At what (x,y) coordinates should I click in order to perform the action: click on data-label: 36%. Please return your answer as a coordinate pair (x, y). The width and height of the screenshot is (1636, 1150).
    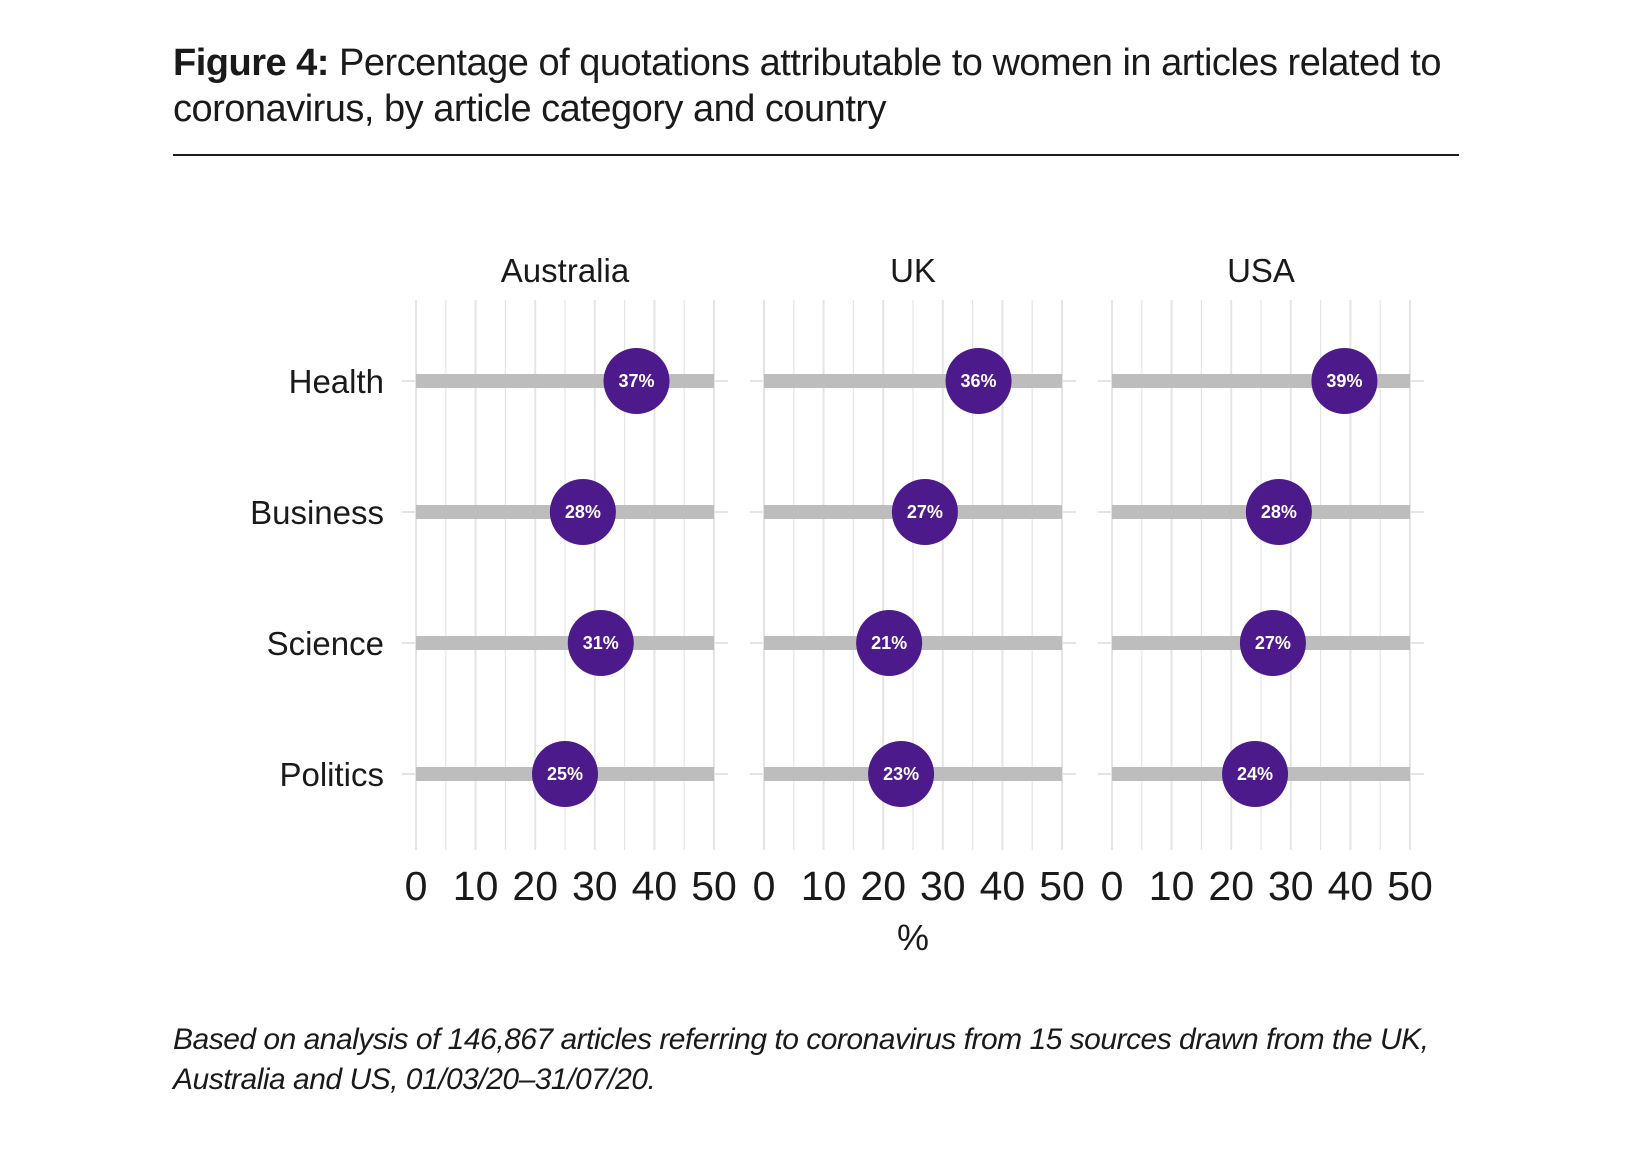
    Looking at the image, I should click on (979, 381).